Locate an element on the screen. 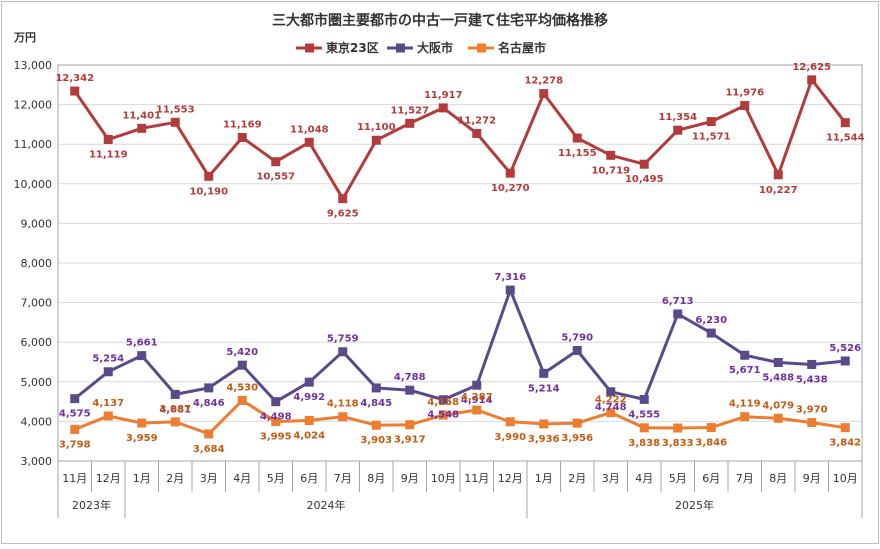 The image size is (880, 549). data-label: 11,527 is located at coordinates (409, 110).